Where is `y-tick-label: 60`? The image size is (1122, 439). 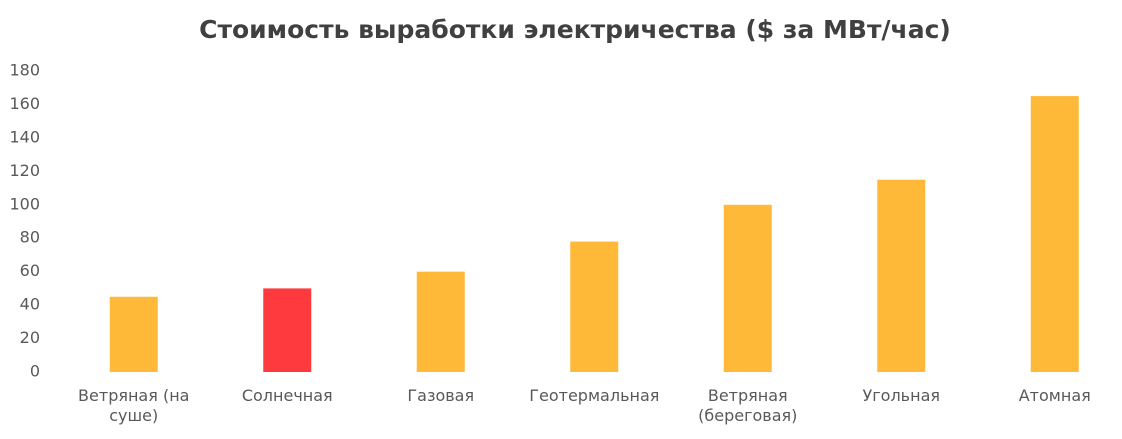
y-tick-label: 60 is located at coordinates (30, 270).